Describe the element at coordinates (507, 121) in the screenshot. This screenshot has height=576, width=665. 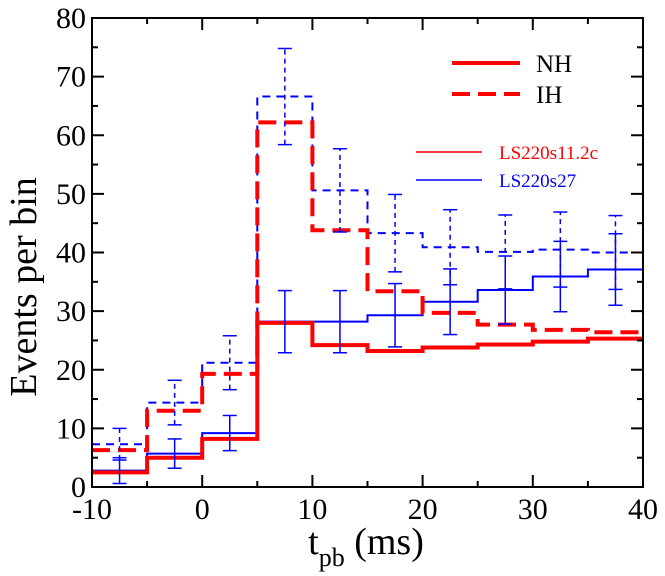
I see `legend: NH IH LS220s11.2c LS220s27` at that location.